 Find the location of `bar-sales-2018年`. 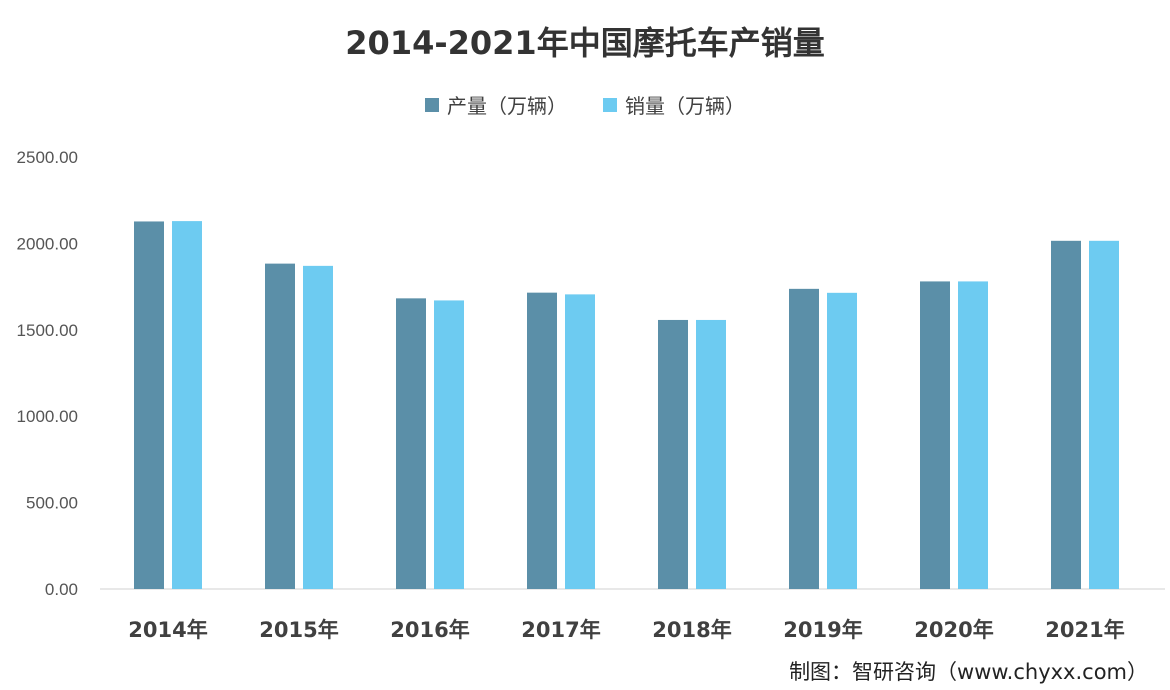

bar-sales-2018年 is located at coordinates (711, 454).